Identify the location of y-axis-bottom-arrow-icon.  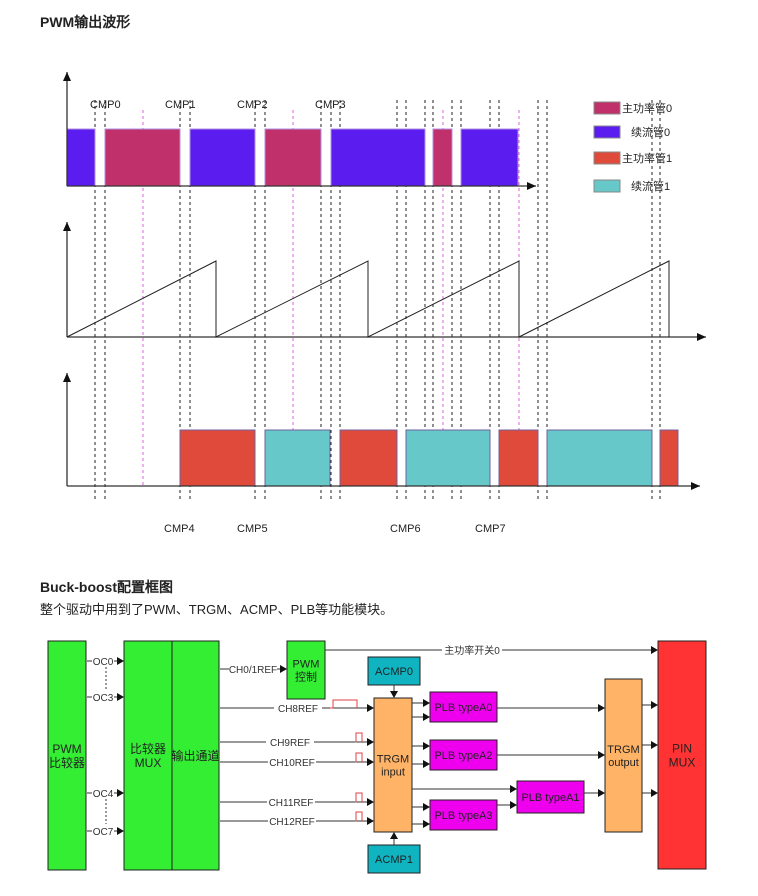
(67, 377).